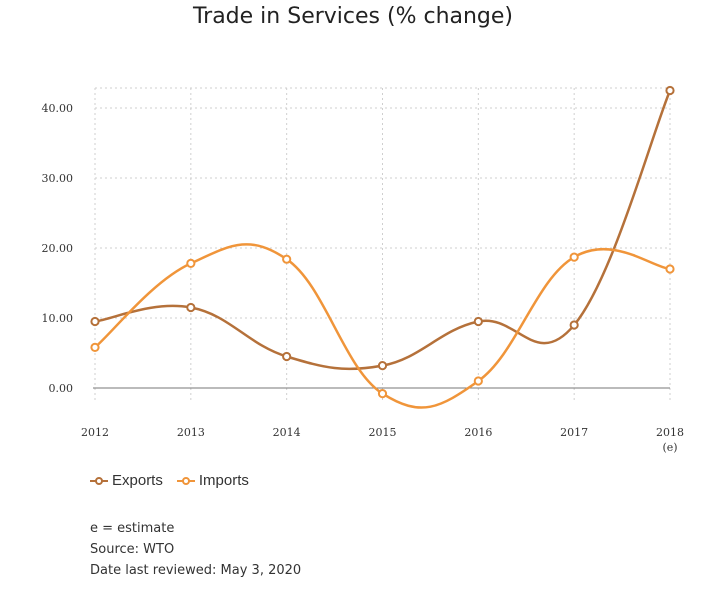 This screenshot has width=706, height=598. What do you see at coordinates (191, 263) in the screenshot?
I see `imports-point-2013` at bounding box center [191, 263].